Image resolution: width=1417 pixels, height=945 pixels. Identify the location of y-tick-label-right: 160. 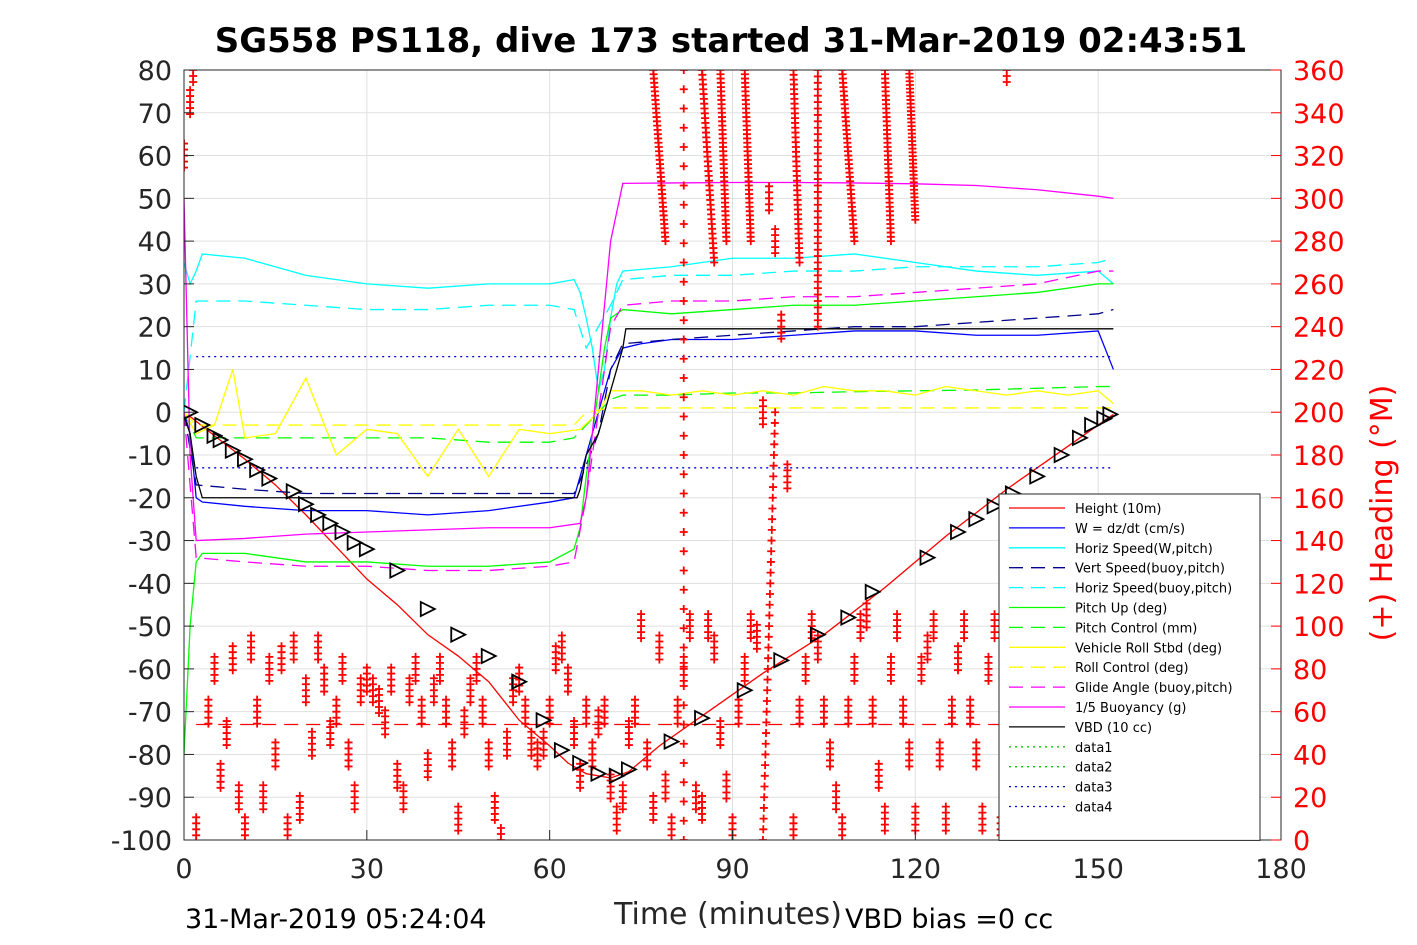
(1319, 499).